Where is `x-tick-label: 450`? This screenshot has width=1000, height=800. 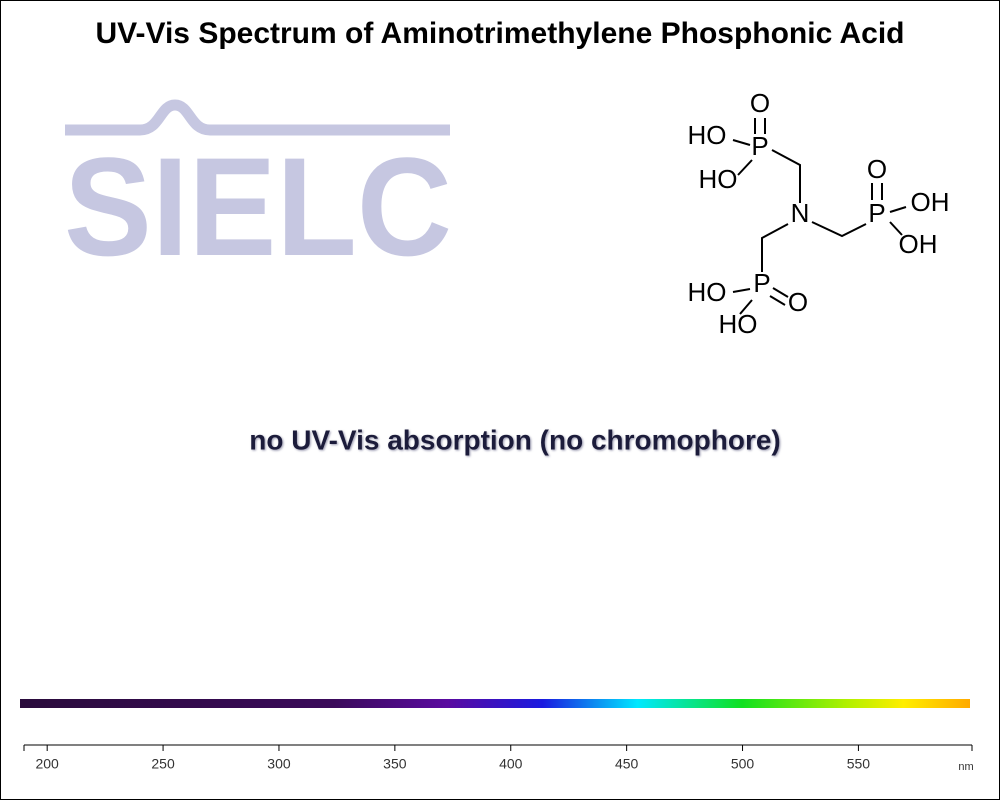
x-tick-label: 450 is located at coordinates (627, 764).